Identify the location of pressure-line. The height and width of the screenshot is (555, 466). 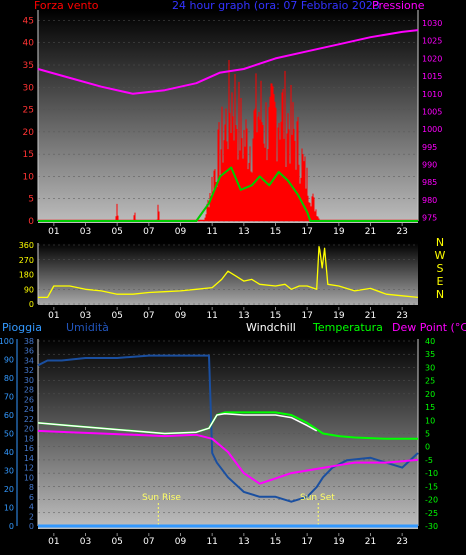
(228, 62).